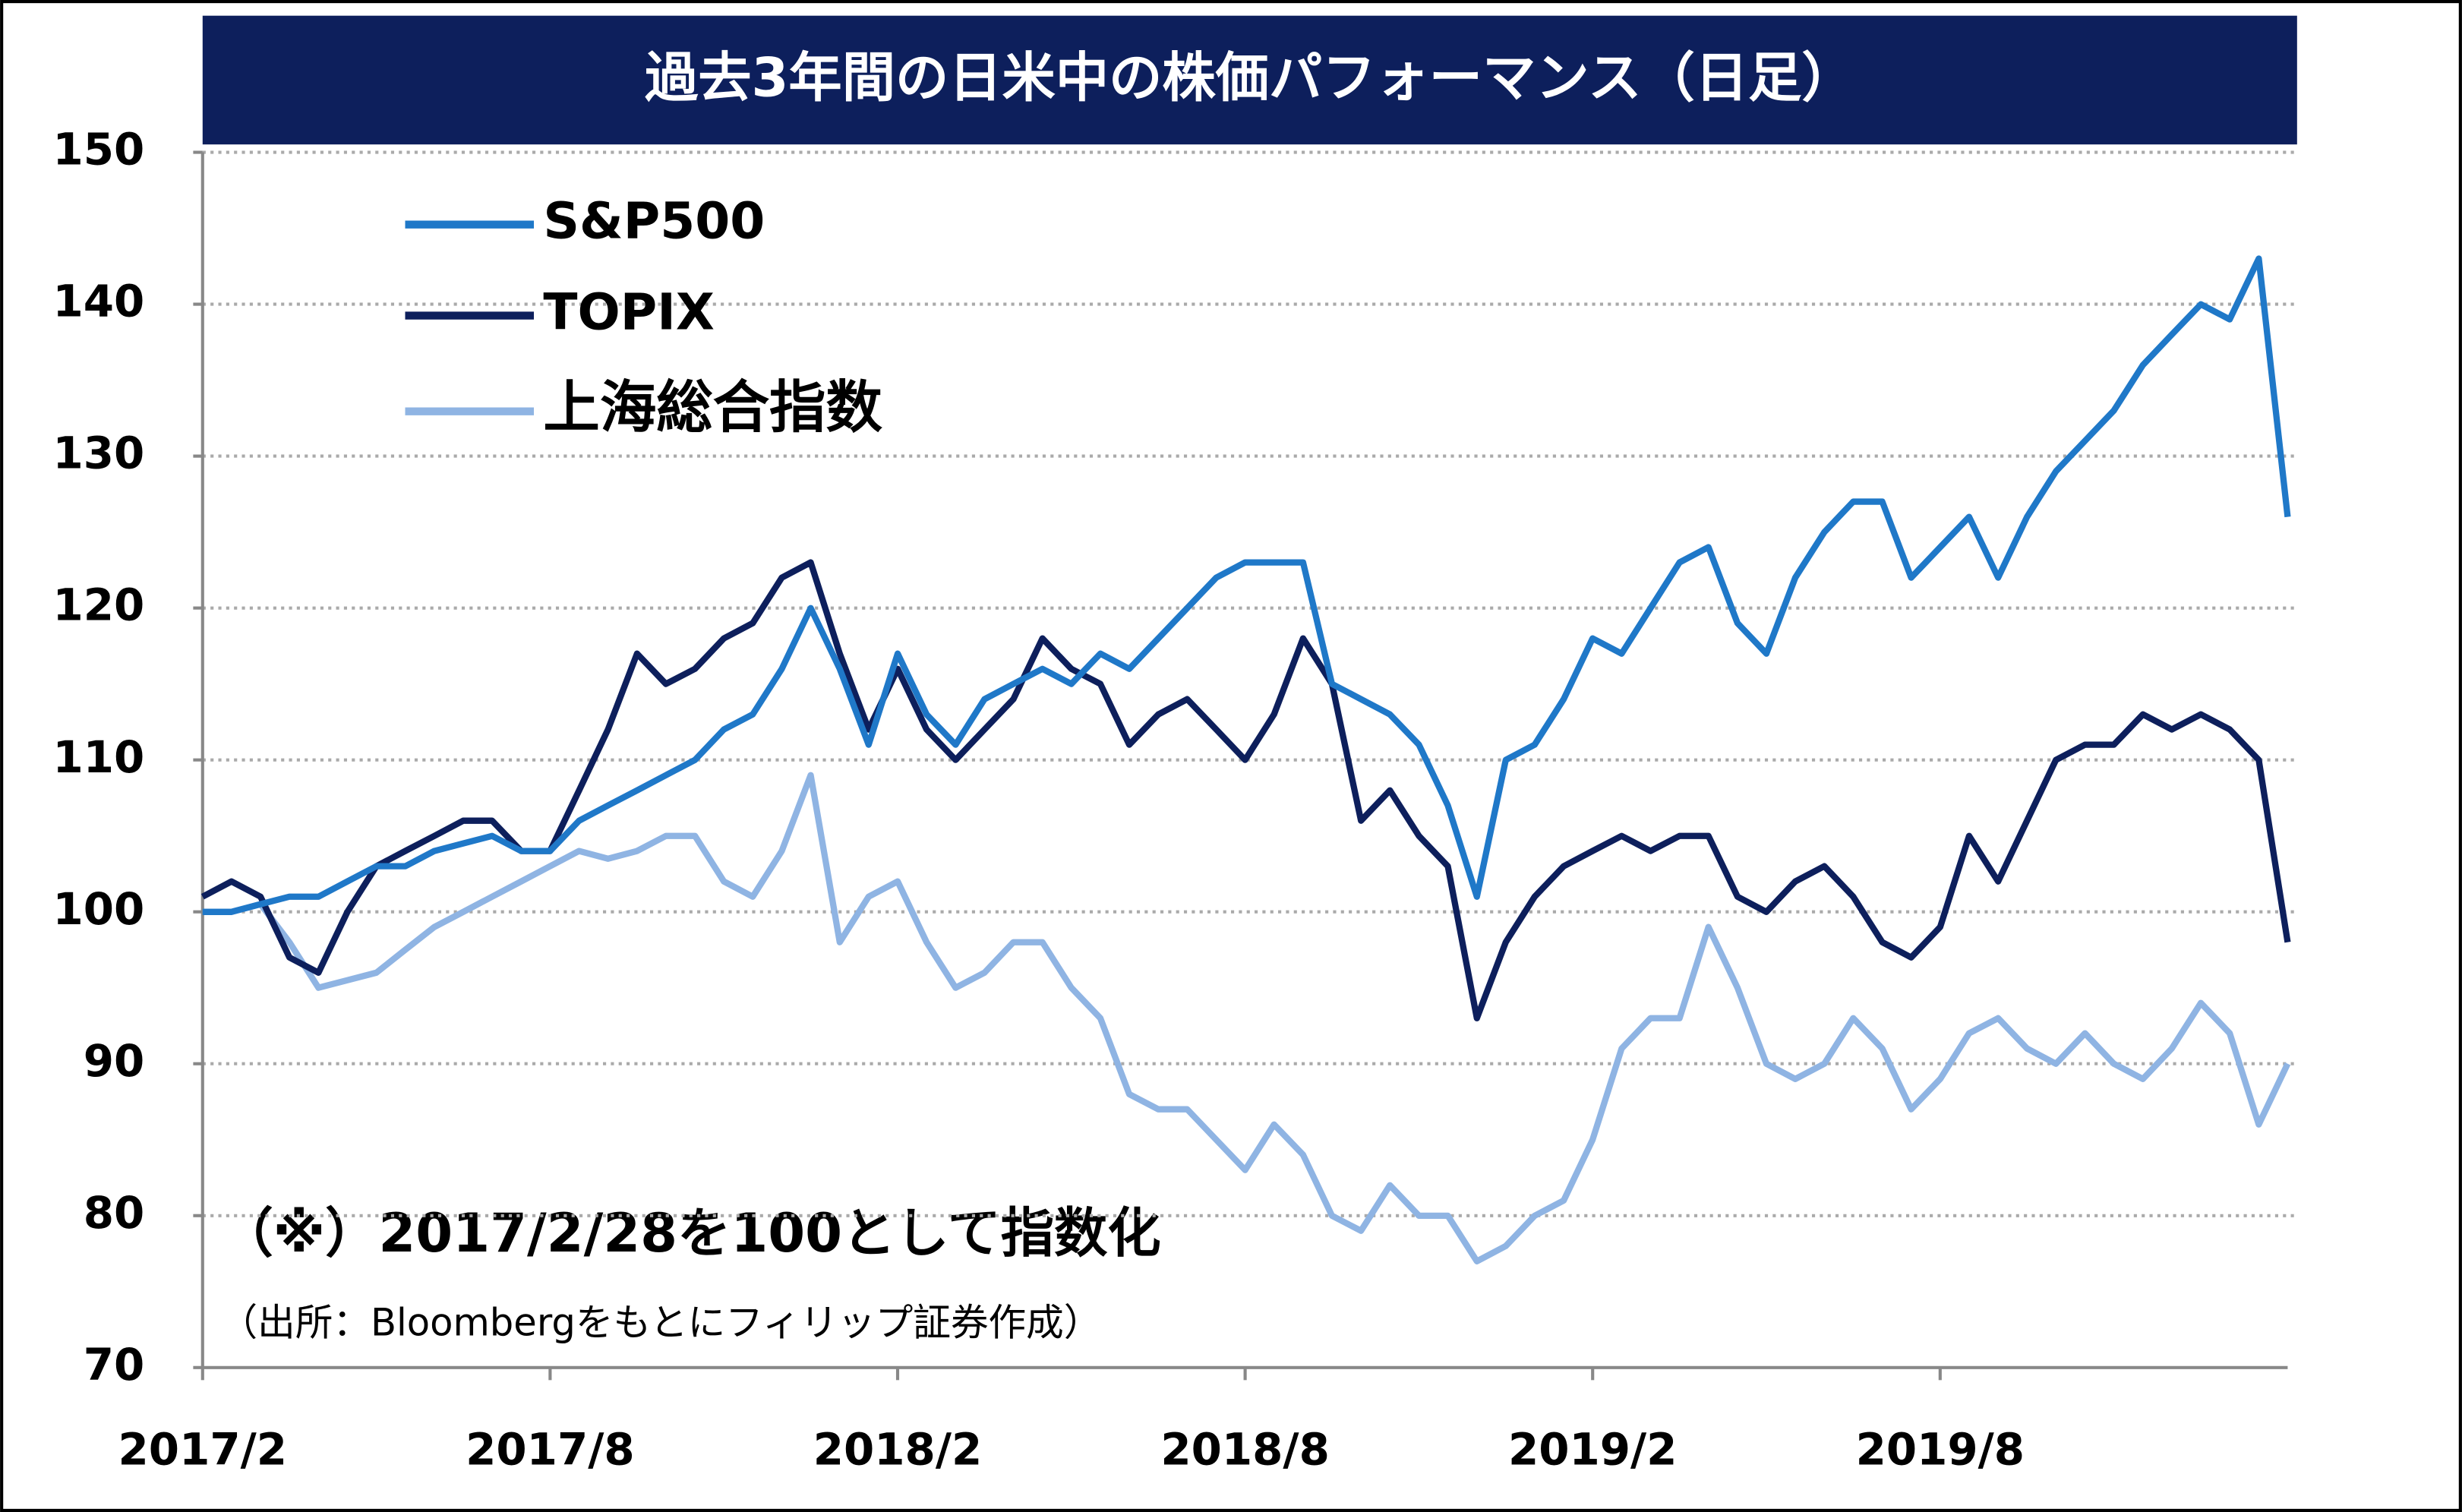 This screenshot has height=1512, width=2462. I want to click on x-tick-label: 2017/8, so click(550, 1450).